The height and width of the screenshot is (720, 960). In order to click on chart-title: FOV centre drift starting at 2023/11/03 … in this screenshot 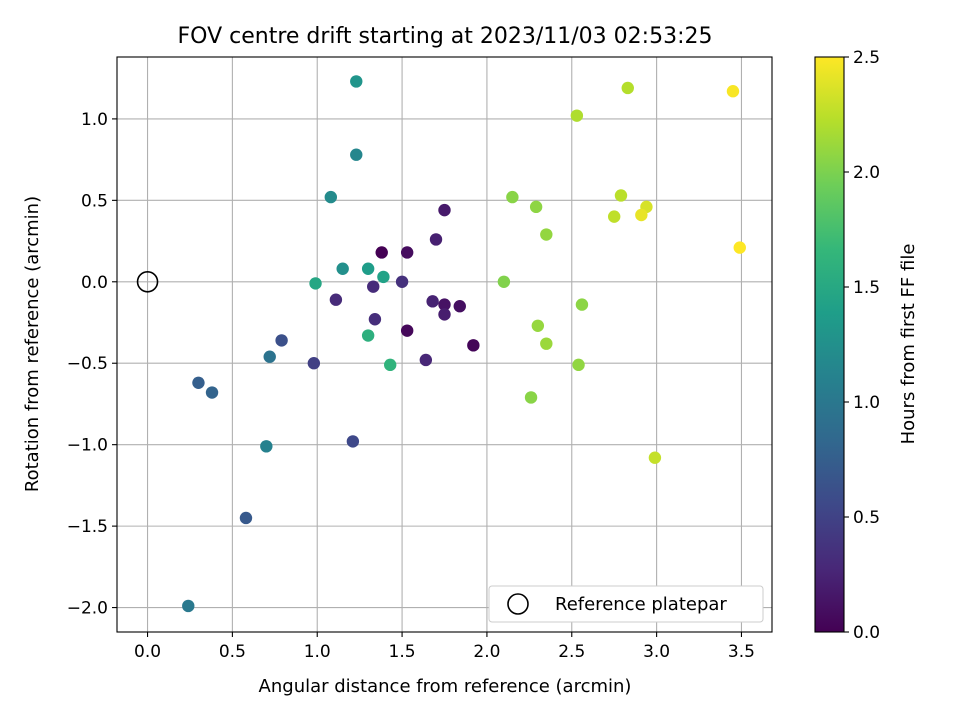, I will do `click(445, 36)`.